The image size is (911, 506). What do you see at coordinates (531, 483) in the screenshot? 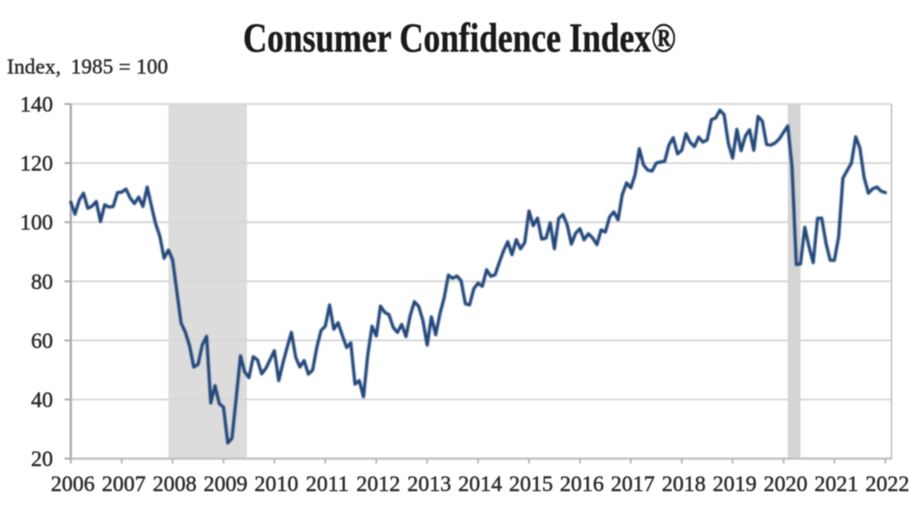
I see `svg-text: 2015` at bounding box center [531, 483].